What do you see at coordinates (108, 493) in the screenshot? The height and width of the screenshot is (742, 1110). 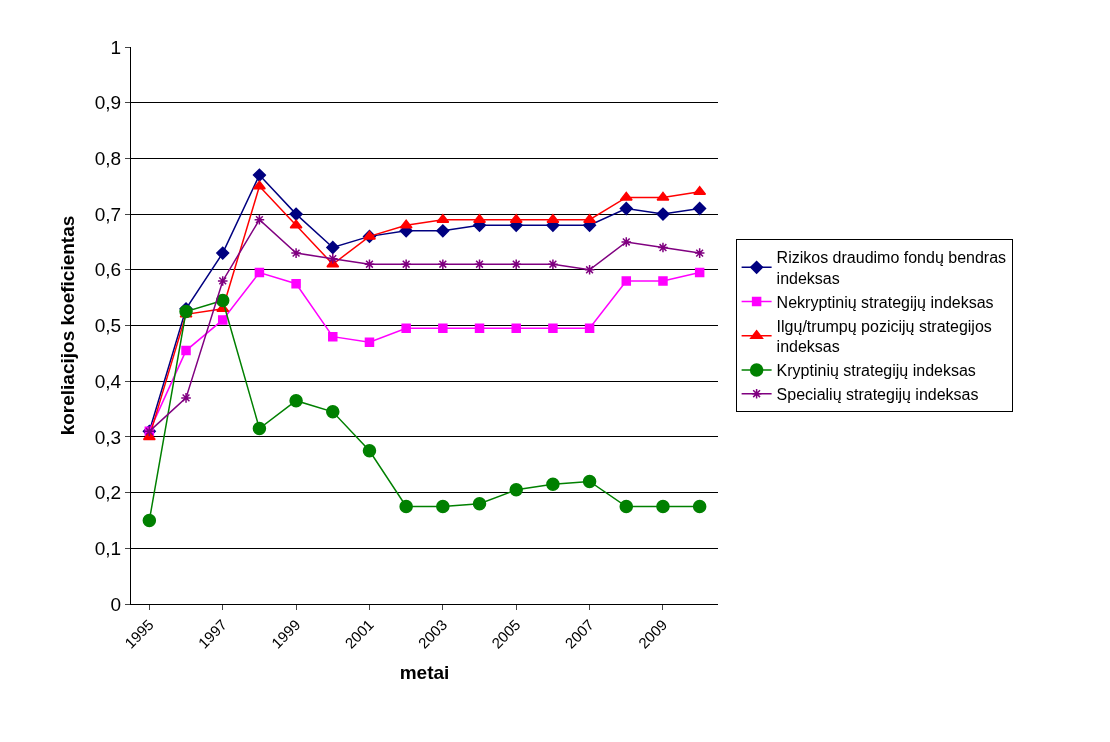 I see `y-tick-label: 0,2` at bounding box center [108, 493].